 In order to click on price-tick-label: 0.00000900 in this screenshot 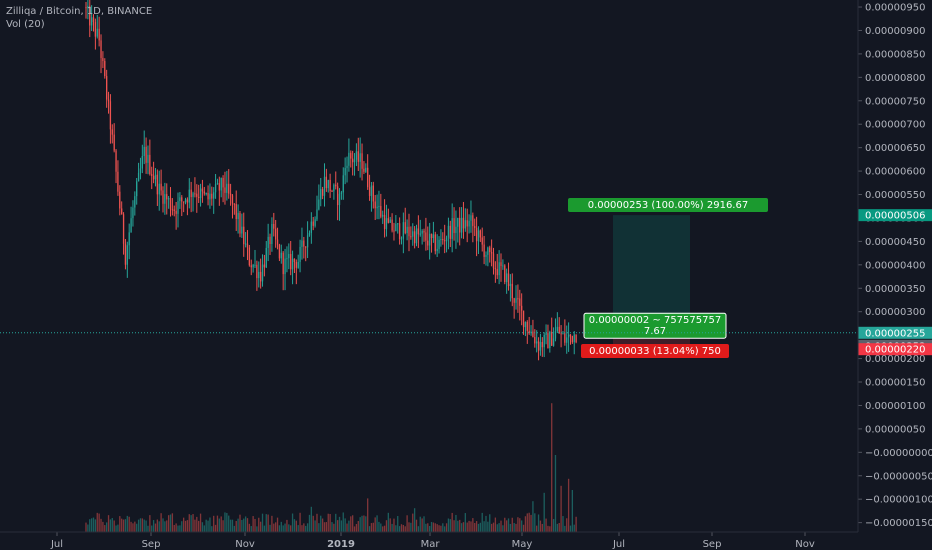, I will do `click(895, 31)`.